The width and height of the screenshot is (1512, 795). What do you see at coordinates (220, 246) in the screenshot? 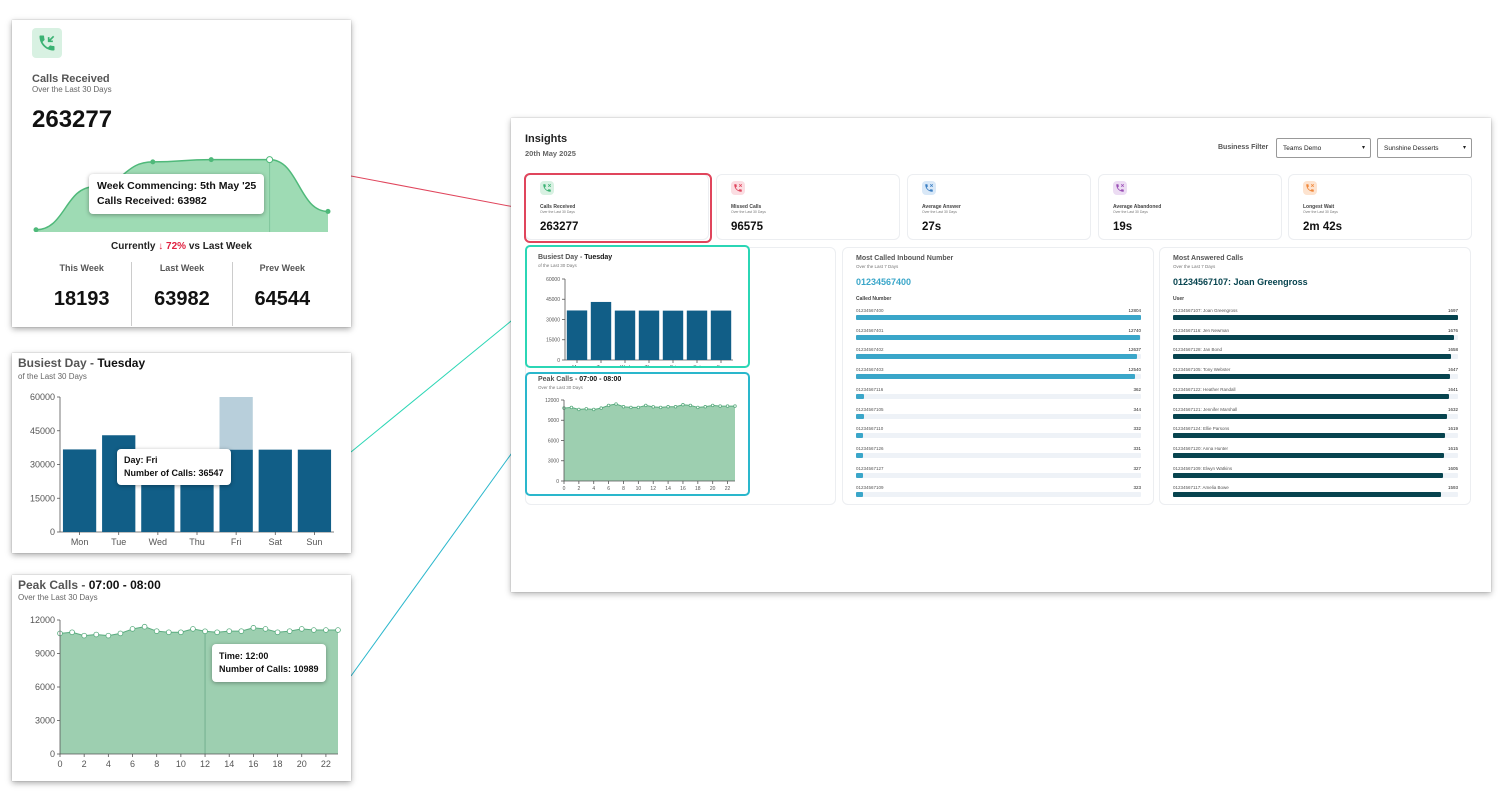
I see `currently-suffix: vs Last Week` at bounding box center [220, 246].